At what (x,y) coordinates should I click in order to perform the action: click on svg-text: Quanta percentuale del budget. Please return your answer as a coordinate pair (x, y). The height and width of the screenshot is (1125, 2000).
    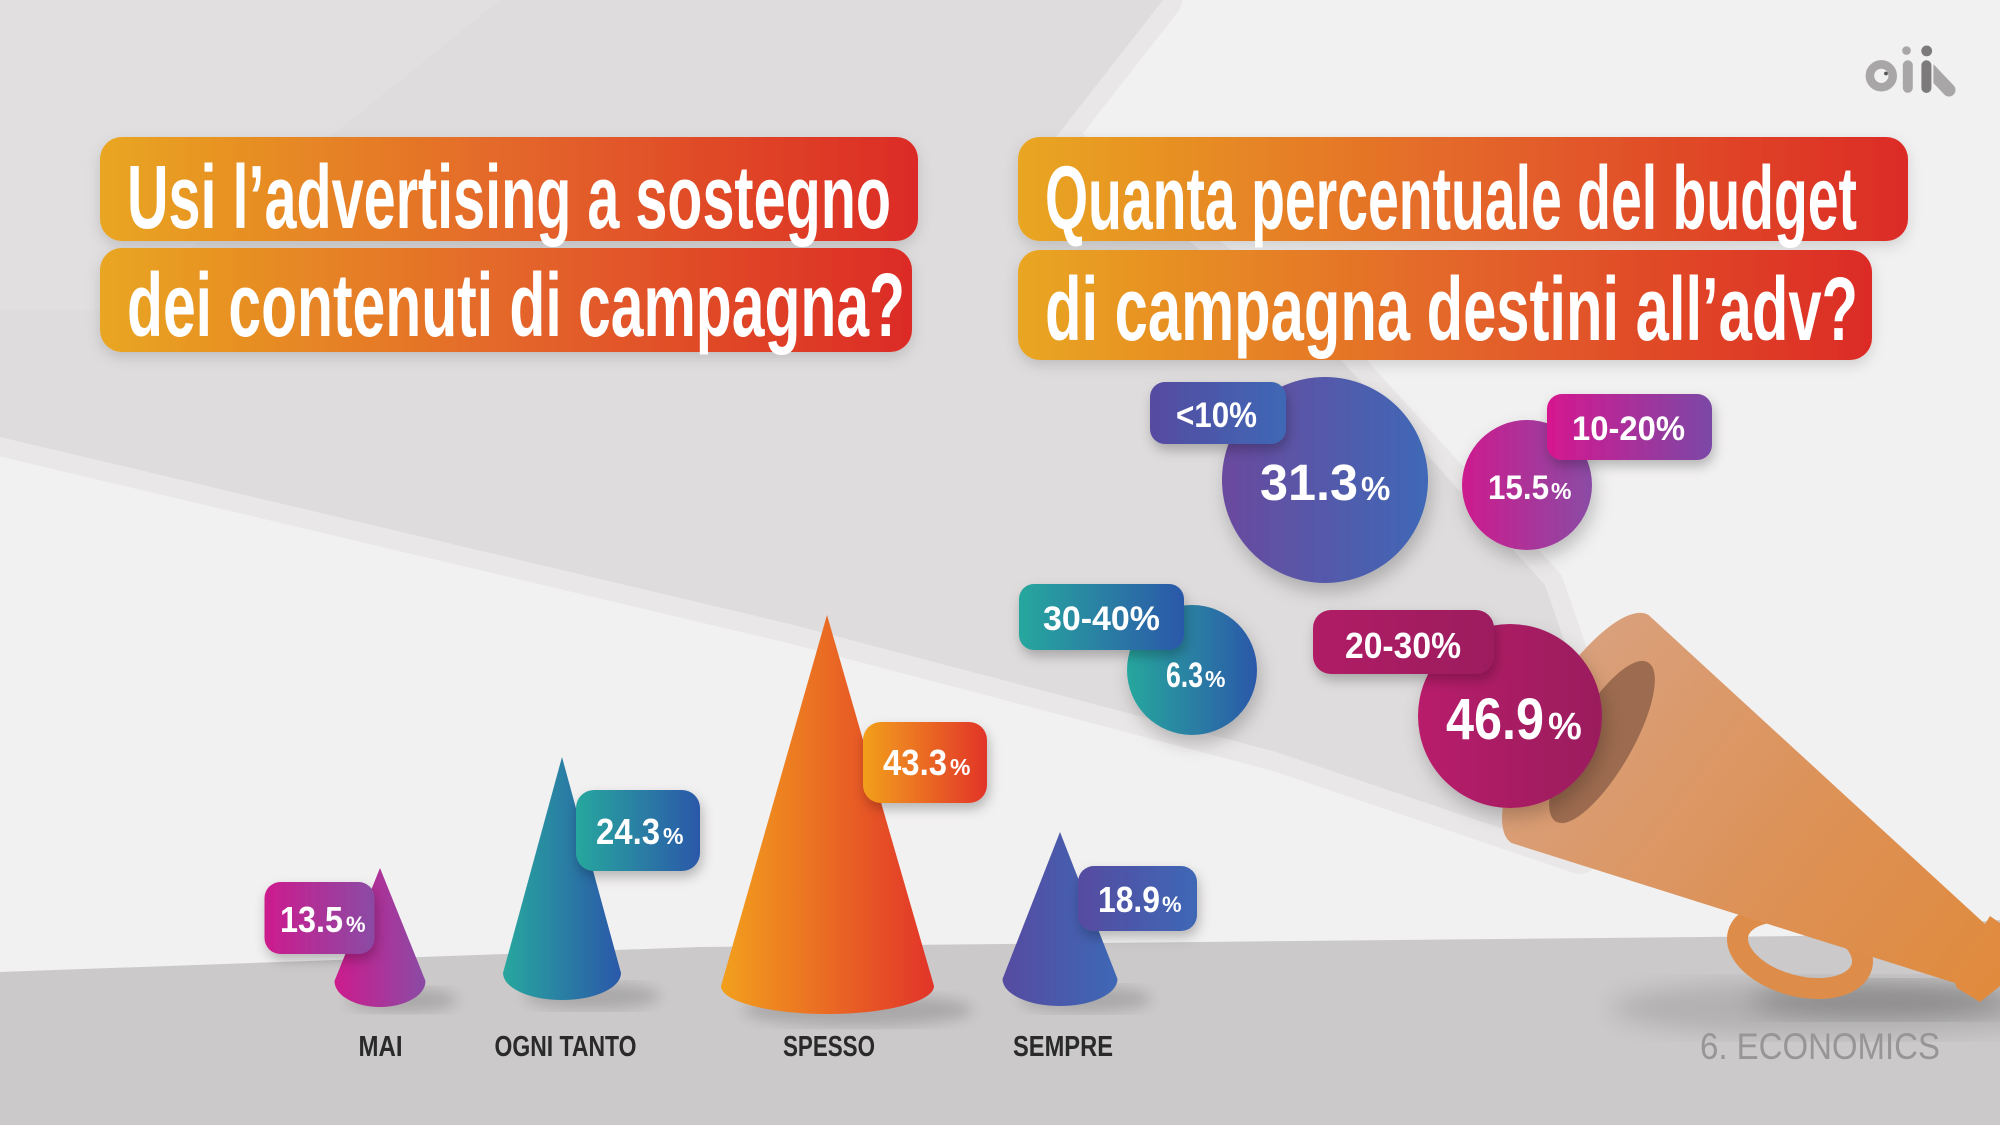
    Looking at the image, I should click on (1451, 199).